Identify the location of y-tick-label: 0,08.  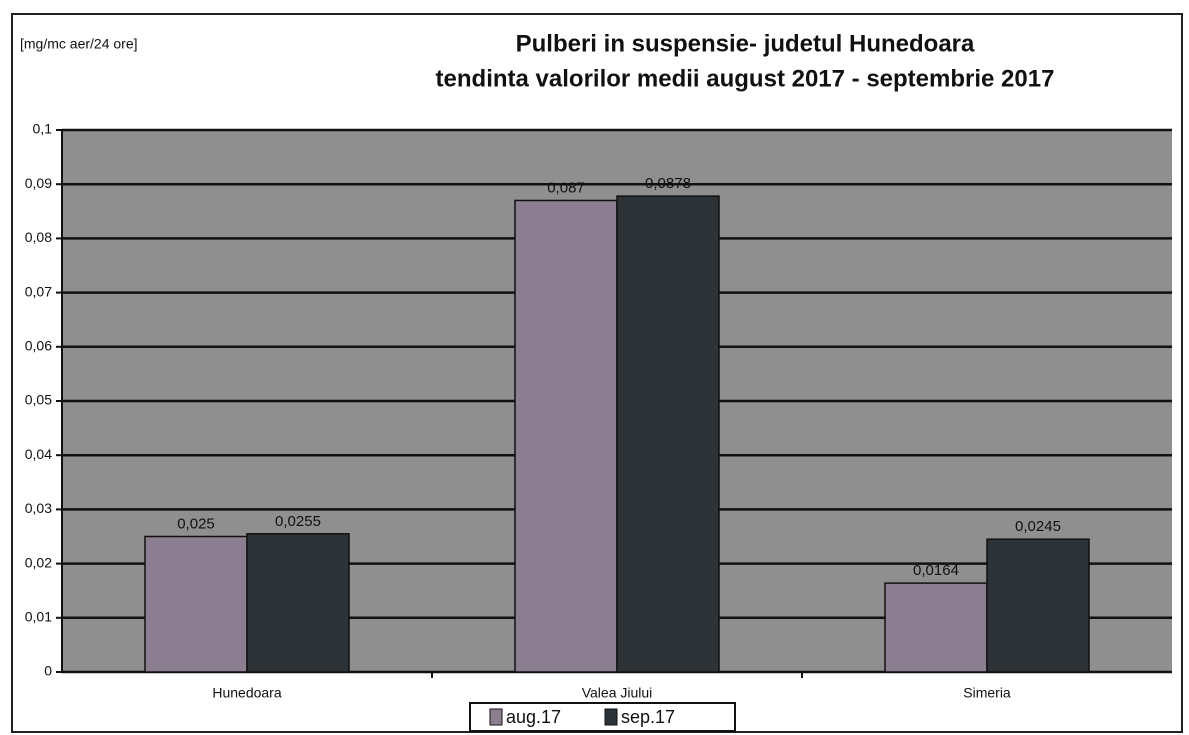
(38, 237).